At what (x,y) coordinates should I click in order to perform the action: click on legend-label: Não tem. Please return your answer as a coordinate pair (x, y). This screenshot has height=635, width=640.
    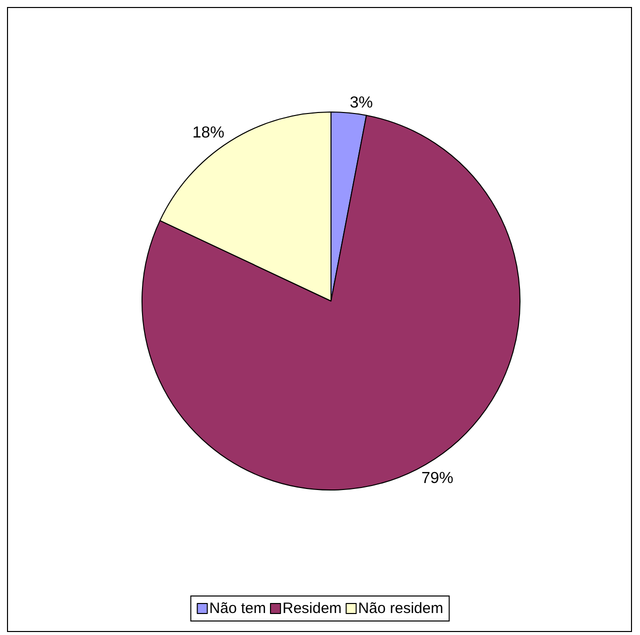
    Looking at the image, I should click on (237, 608).